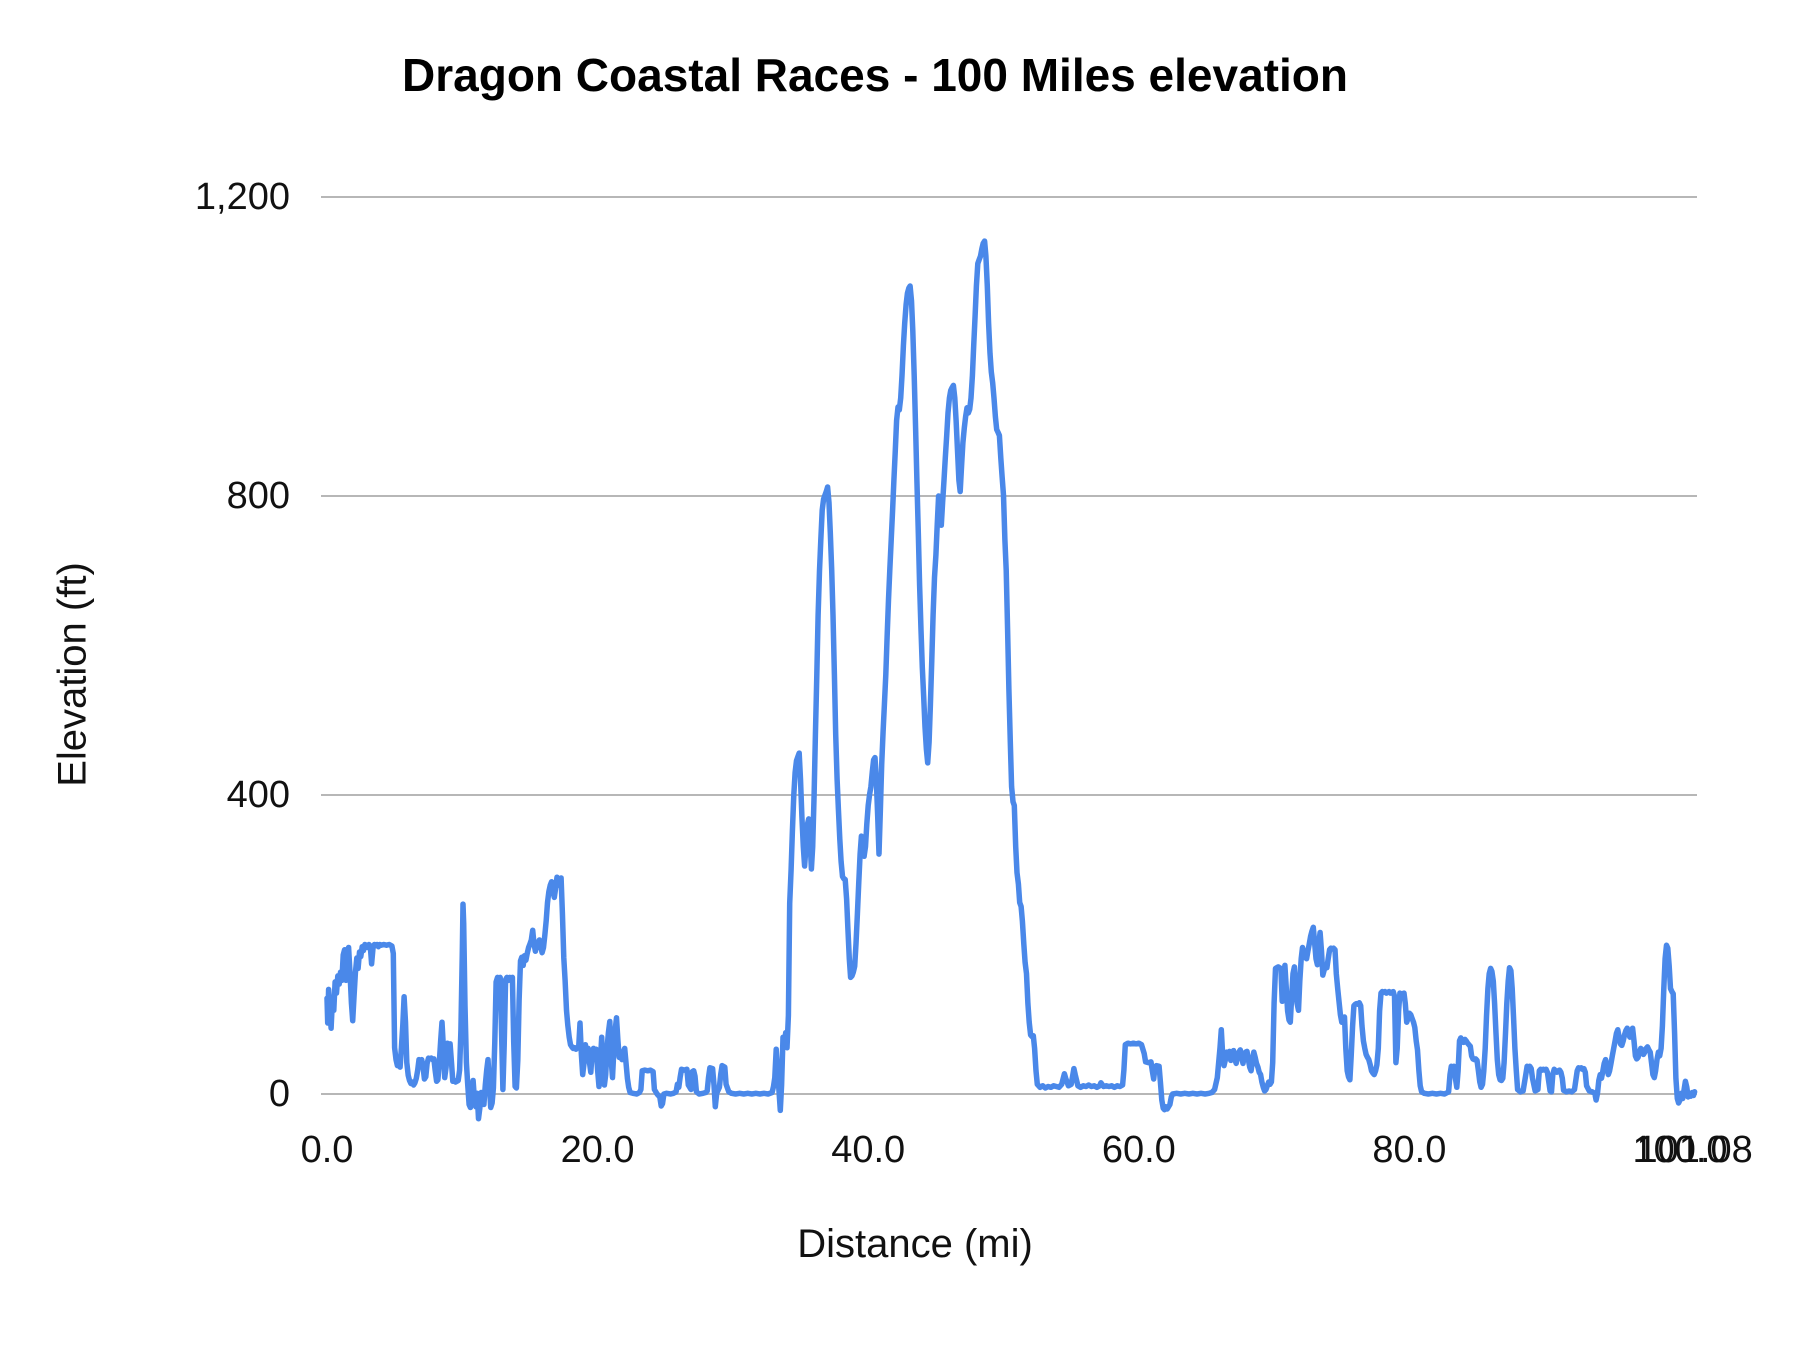 The image size is (1800, 1350). Describe the element at coordinates (915, 1244) in the screenshot. I see `x-axis-title: Distance (mi)` at that location.